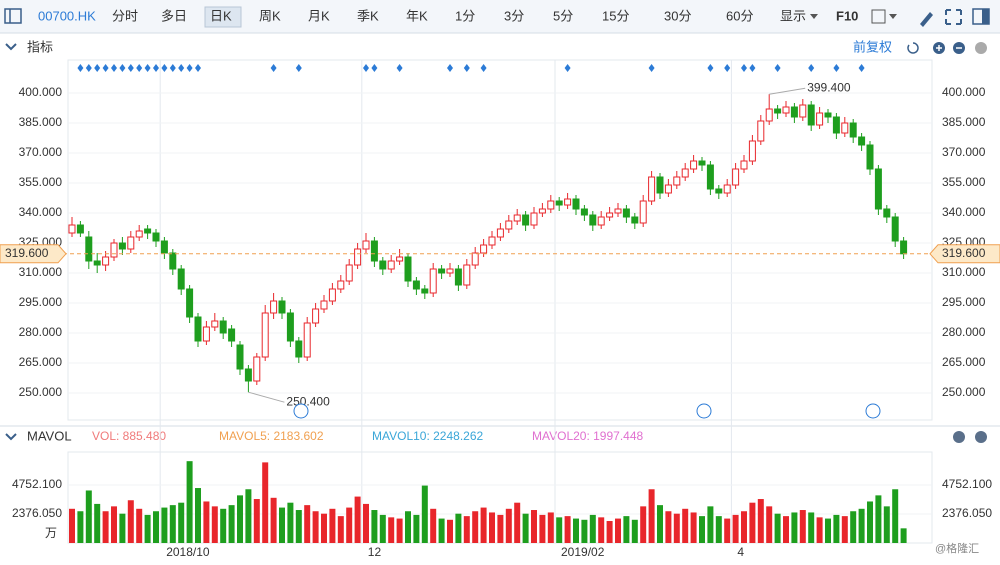  Describe the element at coordinates (67, 15) in the screenshot. I see `symbol: 00700.HK` at that location.